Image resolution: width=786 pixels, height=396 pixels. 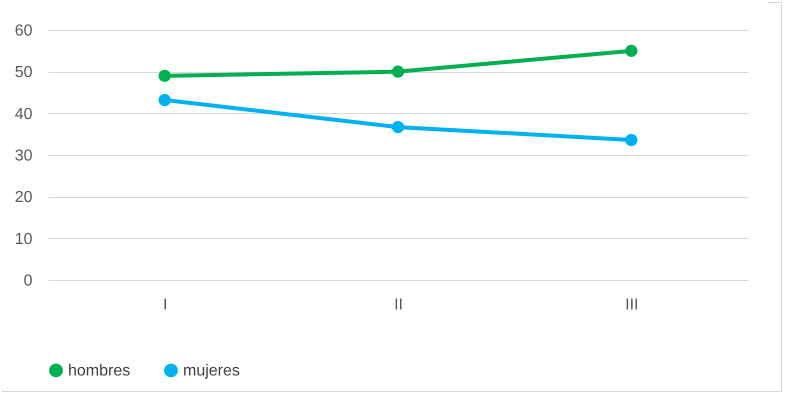 I want to click on x-tick-label: II, so click(x=398, y=305).